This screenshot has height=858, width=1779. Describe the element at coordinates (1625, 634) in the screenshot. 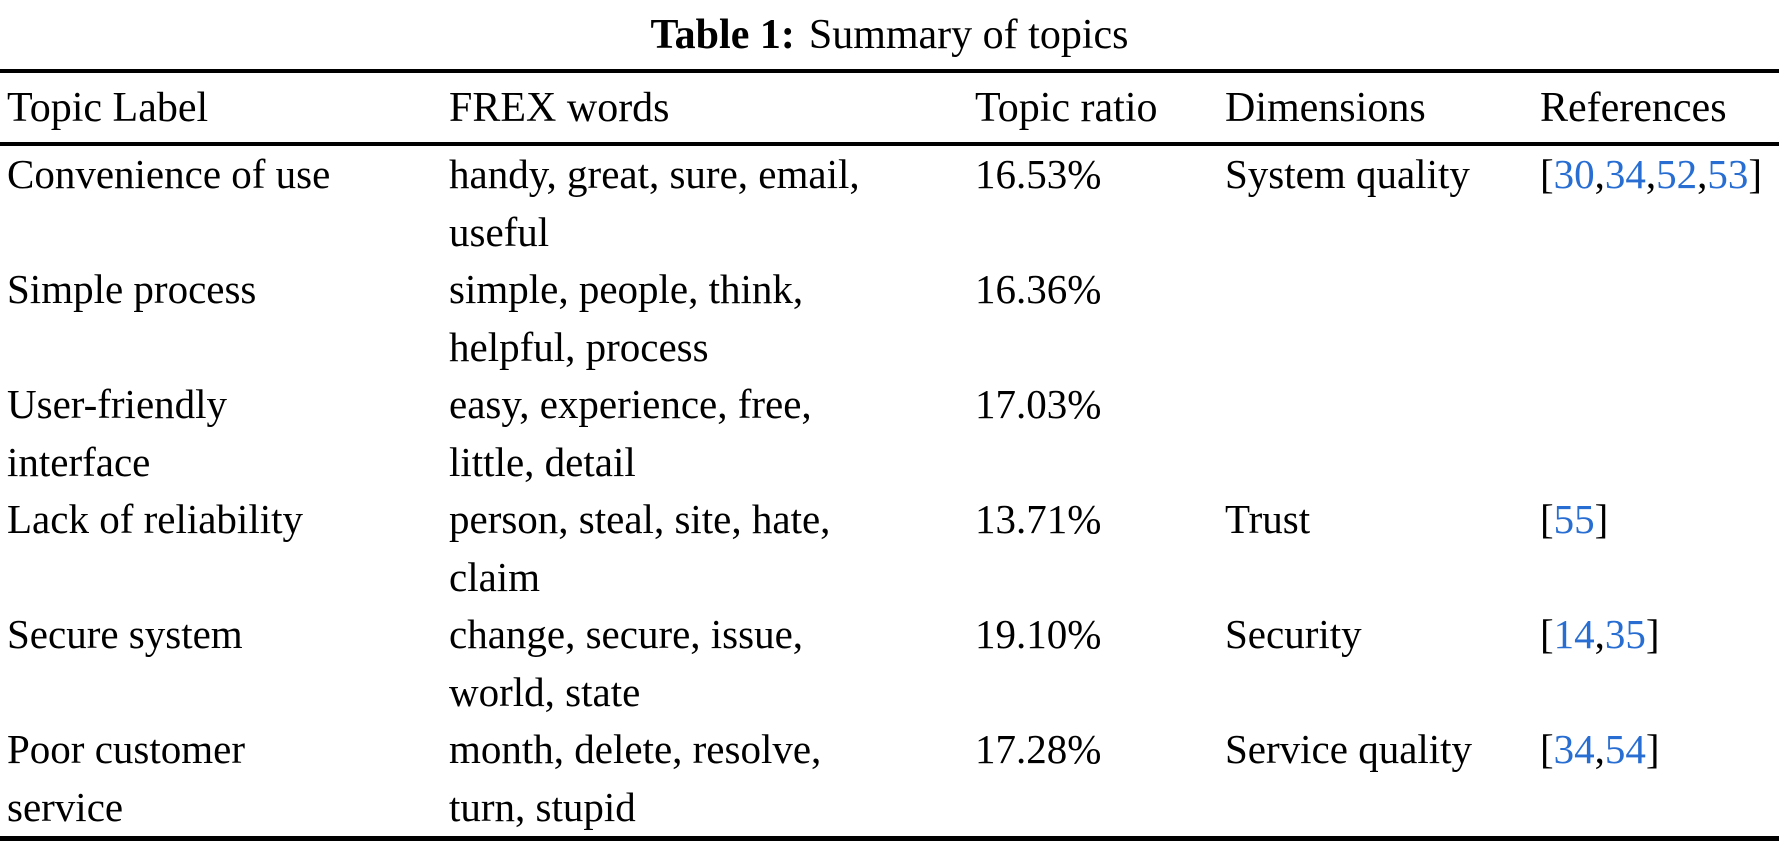

I see `citation-link: 35` at that location.